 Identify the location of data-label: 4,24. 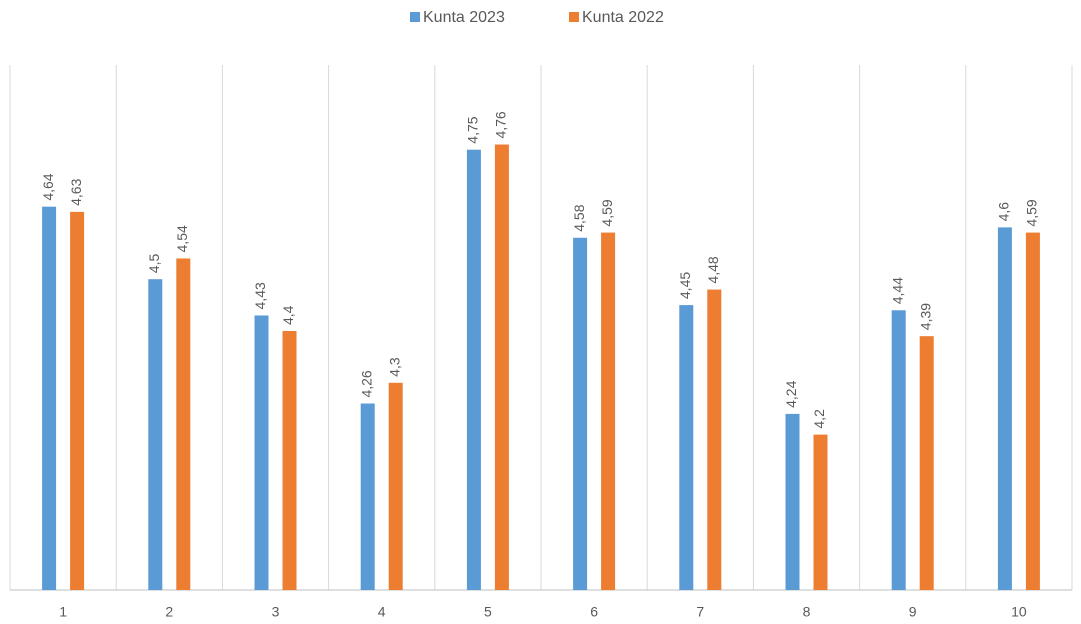
(791, 393).